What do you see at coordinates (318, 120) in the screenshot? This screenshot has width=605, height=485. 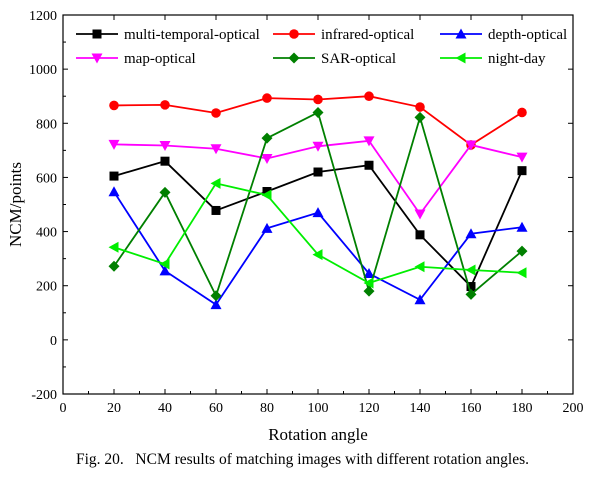 I see `series-infrared-optical` at bounding box center [318, 120].